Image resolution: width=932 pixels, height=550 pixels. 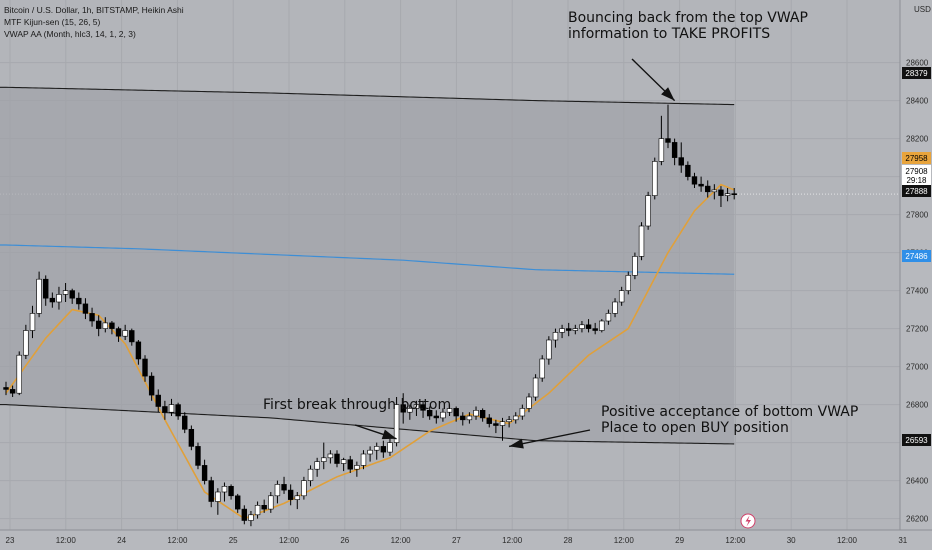 I want to click on price-label-text: 27486, so click(x=916, y=256).